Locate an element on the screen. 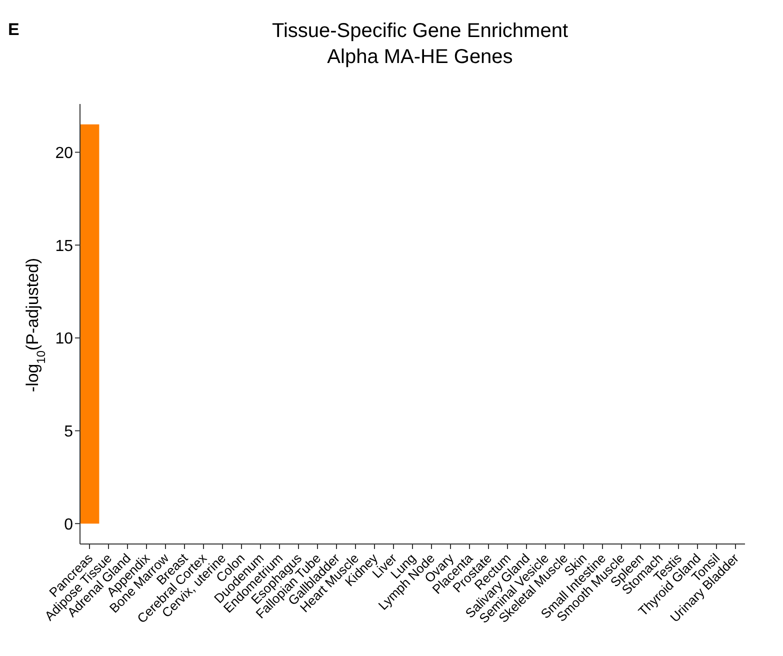 The height and width of the screenshot is (656, 783). chart-subtitle: Alpha MA-HE Genes is located at coordinates (420, 57).